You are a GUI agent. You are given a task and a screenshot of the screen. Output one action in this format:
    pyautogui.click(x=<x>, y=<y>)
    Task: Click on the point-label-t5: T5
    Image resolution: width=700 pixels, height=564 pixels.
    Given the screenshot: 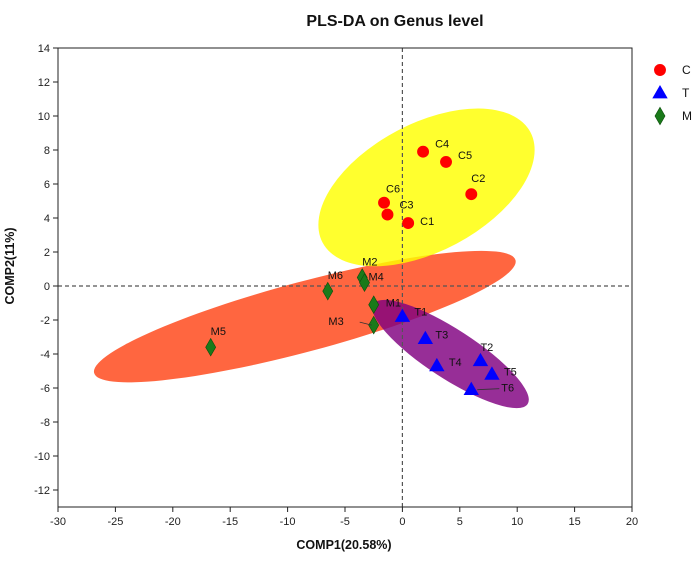 What is the action you would take?
    pyautogui.click(x=510, y=372)
    